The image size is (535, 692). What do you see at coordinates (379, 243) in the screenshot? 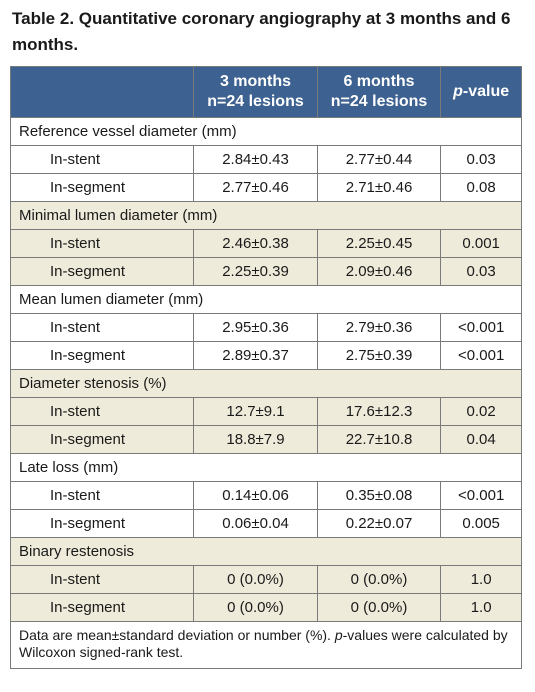
I see `cell-6-months: 2.25±0.45` at bounding box center [379, 243].